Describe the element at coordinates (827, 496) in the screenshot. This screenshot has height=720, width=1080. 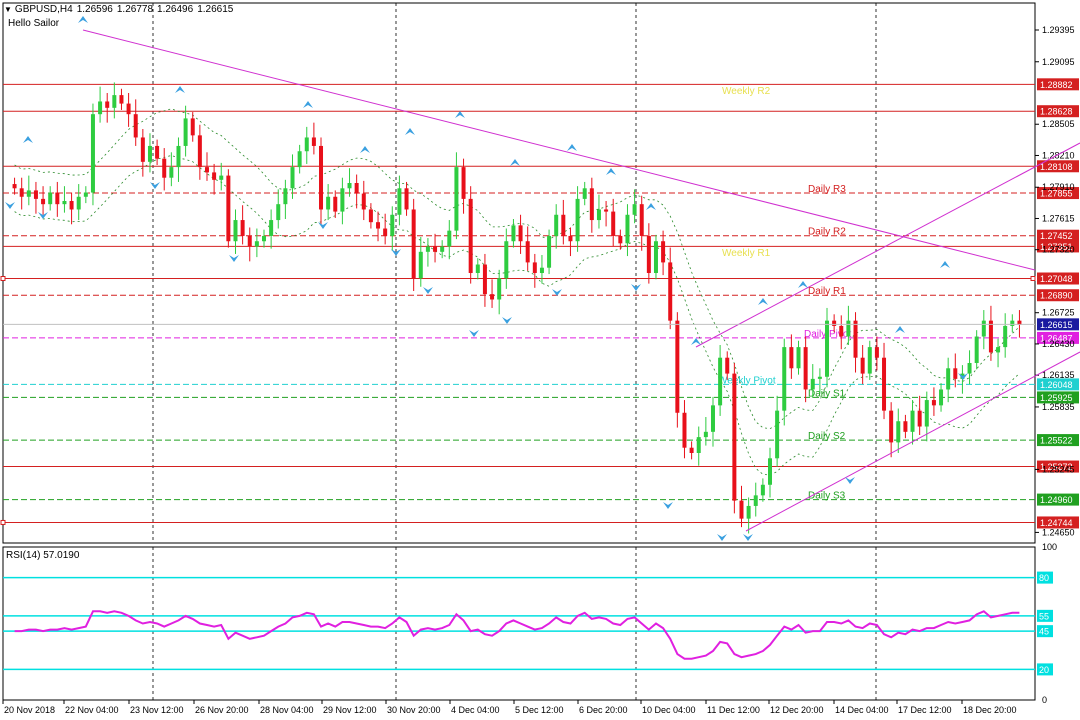
I see `level-name-label: Daily S3` at that location.